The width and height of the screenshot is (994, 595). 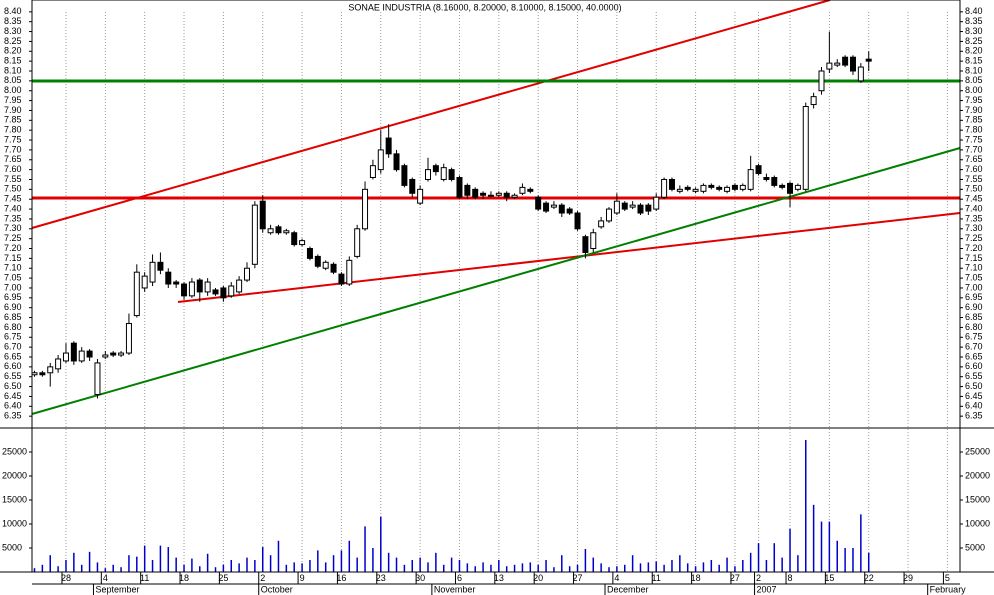 I want to click on month-label: December, so click(x=628, y=589).